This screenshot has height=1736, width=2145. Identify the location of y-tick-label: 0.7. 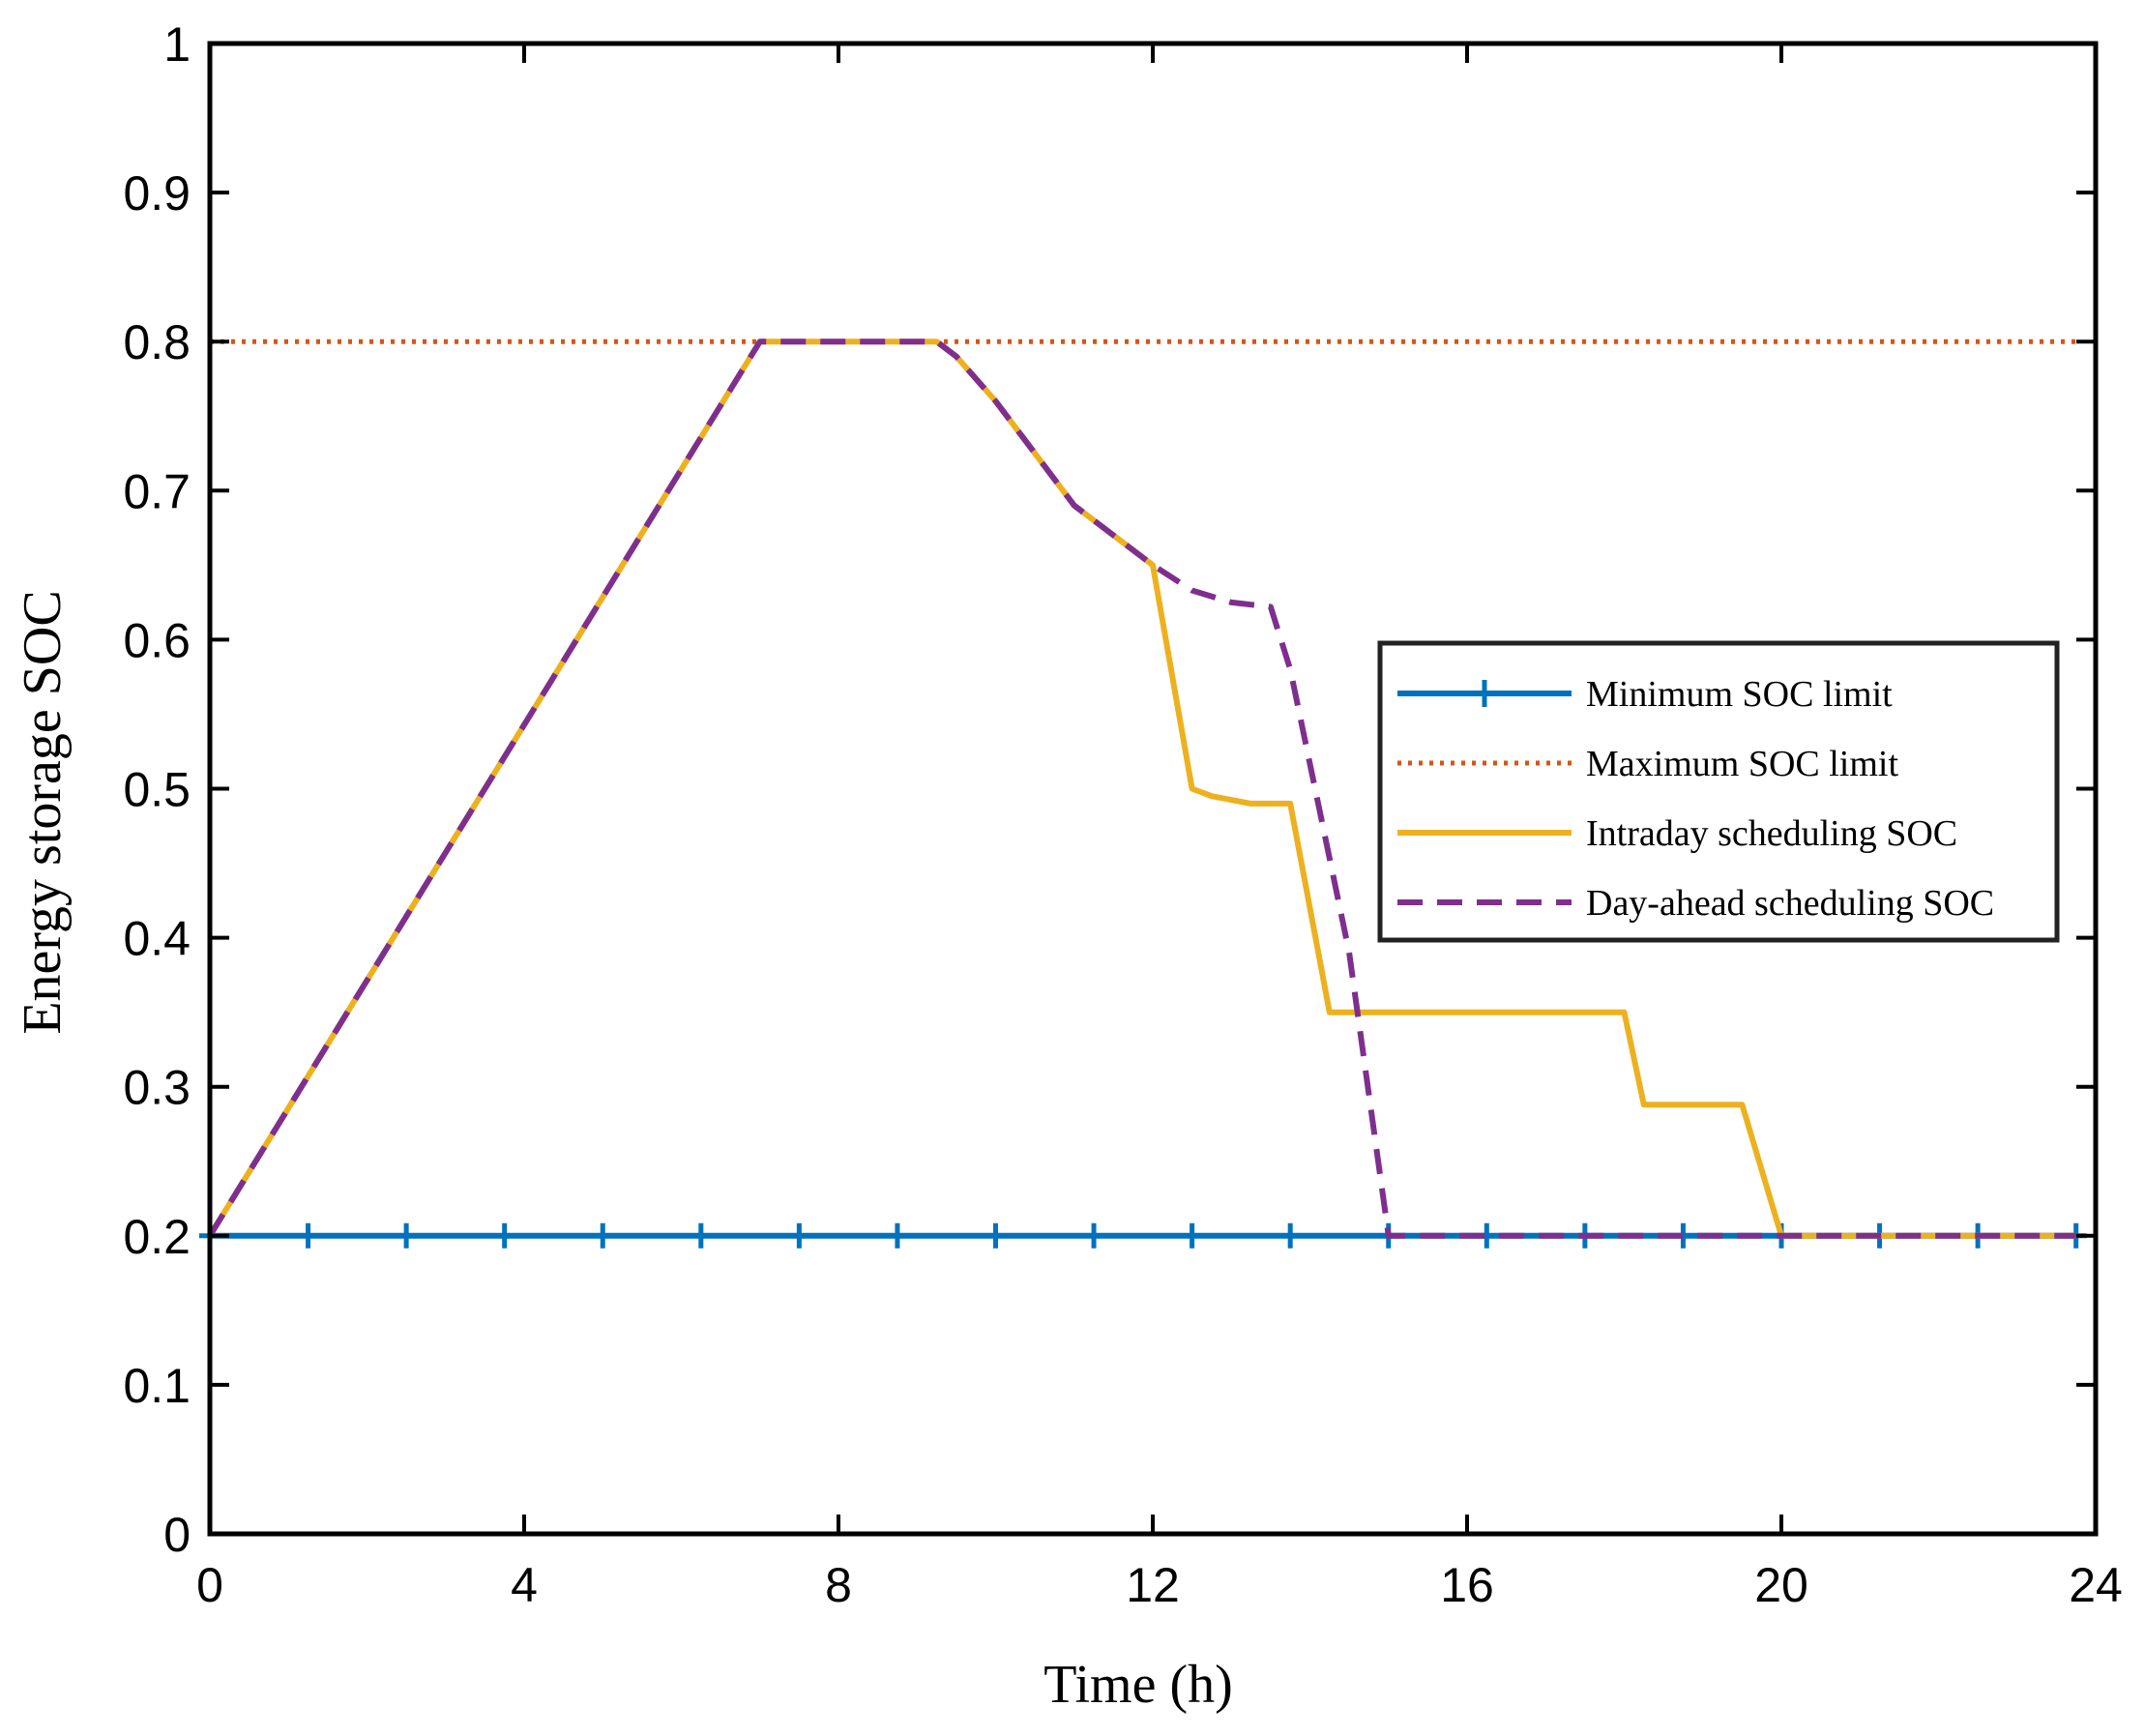
(157, 491).